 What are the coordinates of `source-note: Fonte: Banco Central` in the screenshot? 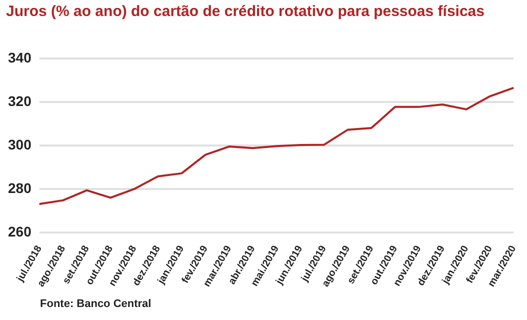 It's located at (96, 304).